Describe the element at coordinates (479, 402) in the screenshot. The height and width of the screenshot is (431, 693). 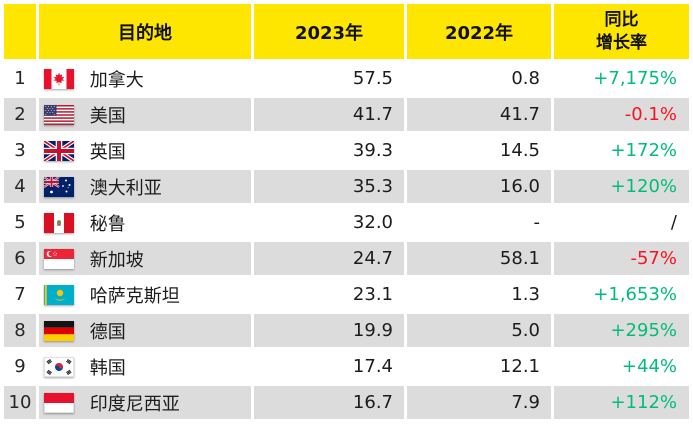
I see `value-2022-cell: 7.9` at that location.